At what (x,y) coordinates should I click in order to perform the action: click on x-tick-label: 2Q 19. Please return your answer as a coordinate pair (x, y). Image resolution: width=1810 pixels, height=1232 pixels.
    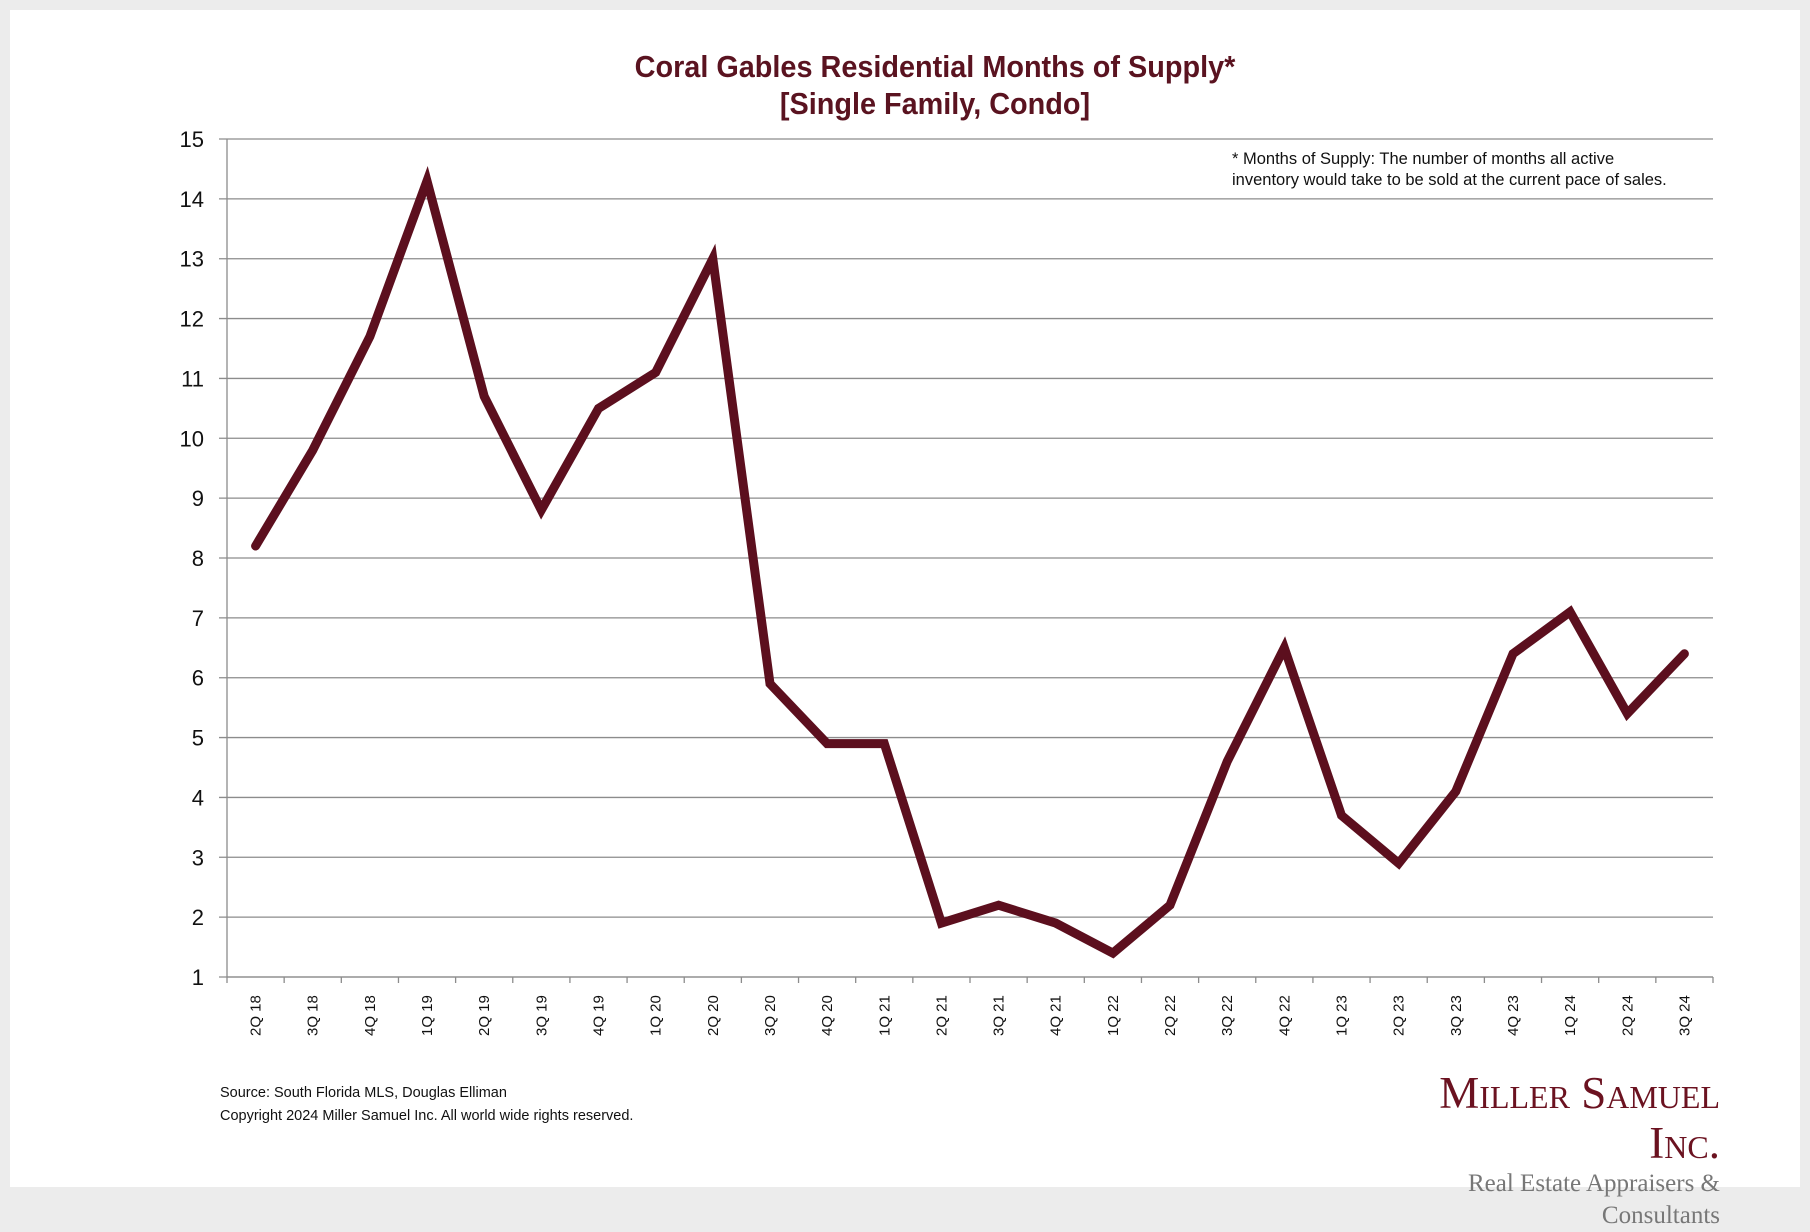
    Looking at the image, I should click on (484, 1015).